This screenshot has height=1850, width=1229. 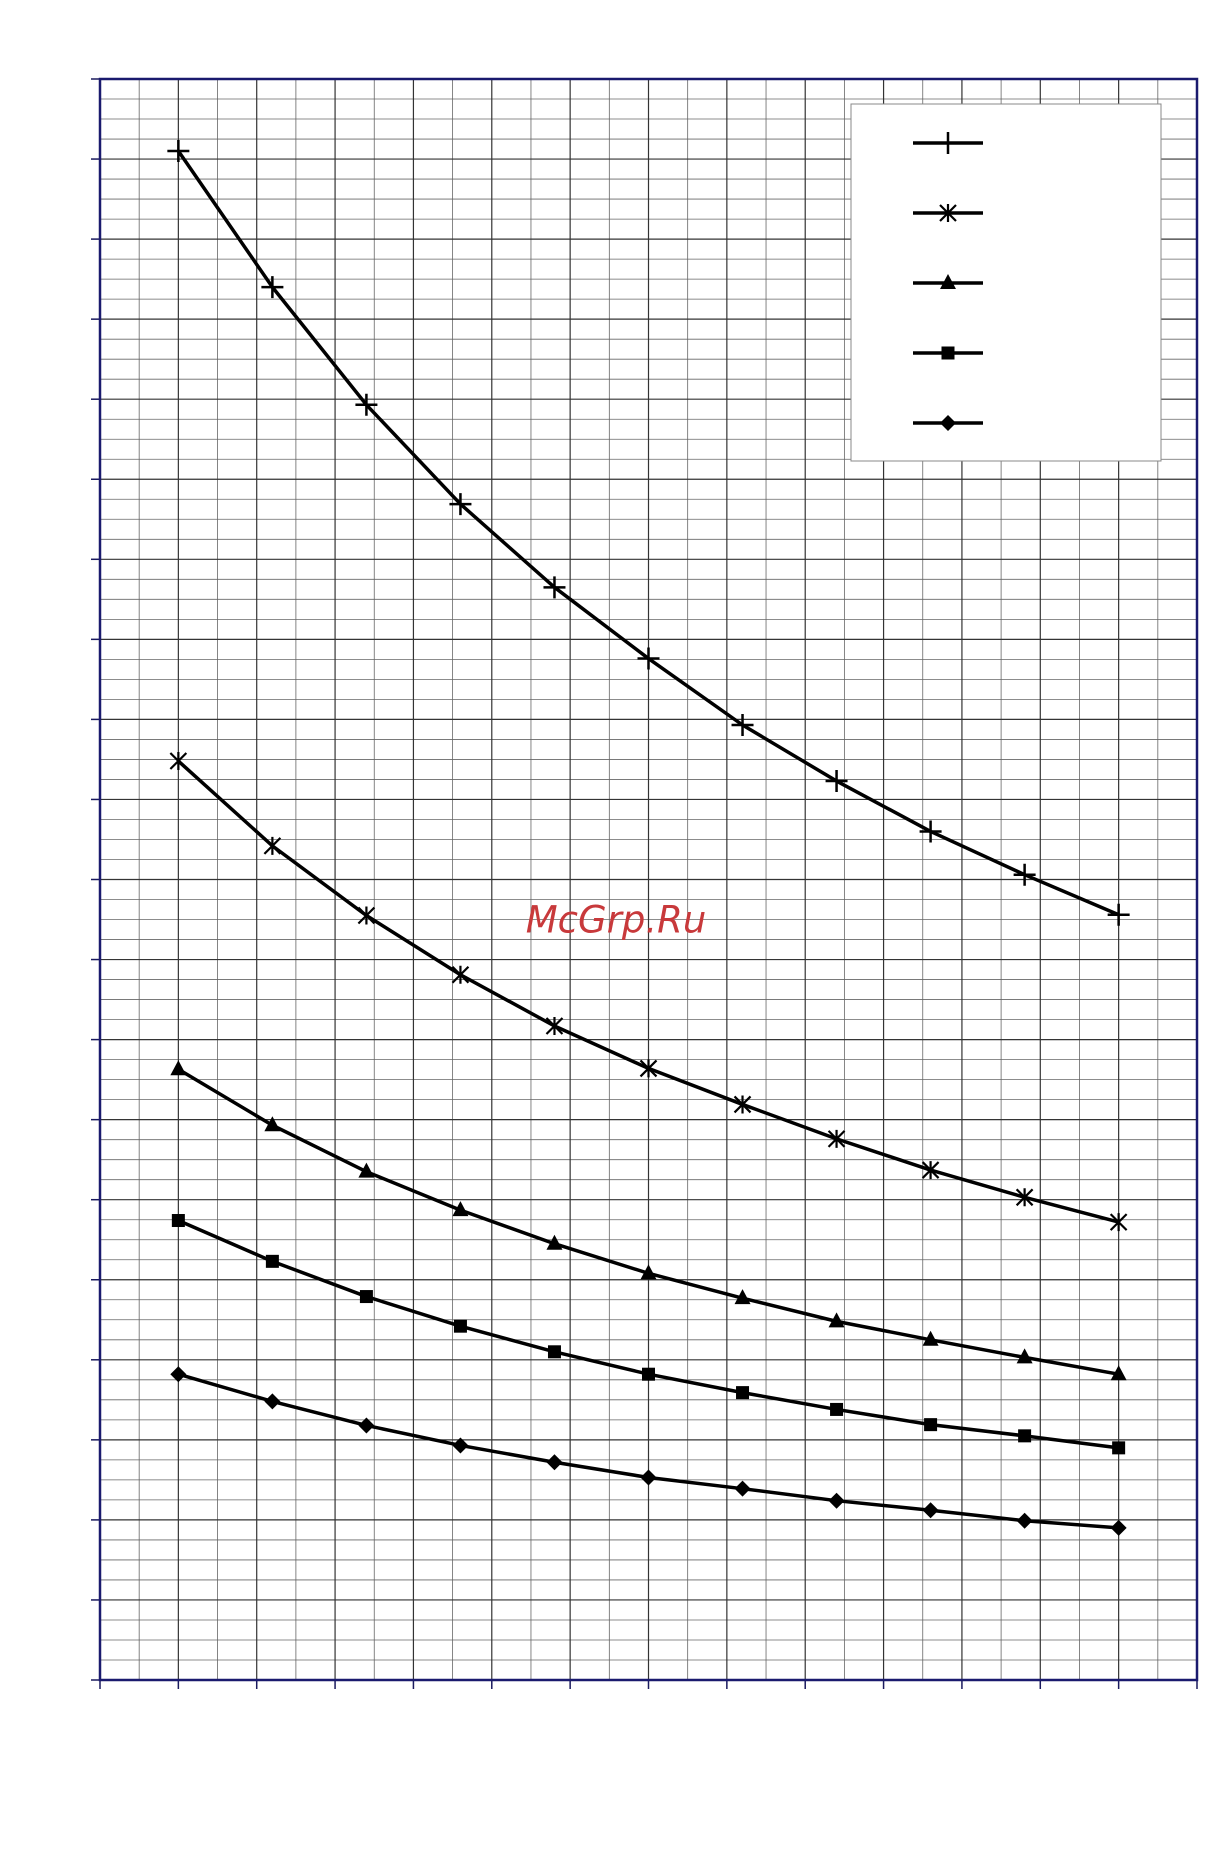 I want to click on legend, so click(x=948, y=281).